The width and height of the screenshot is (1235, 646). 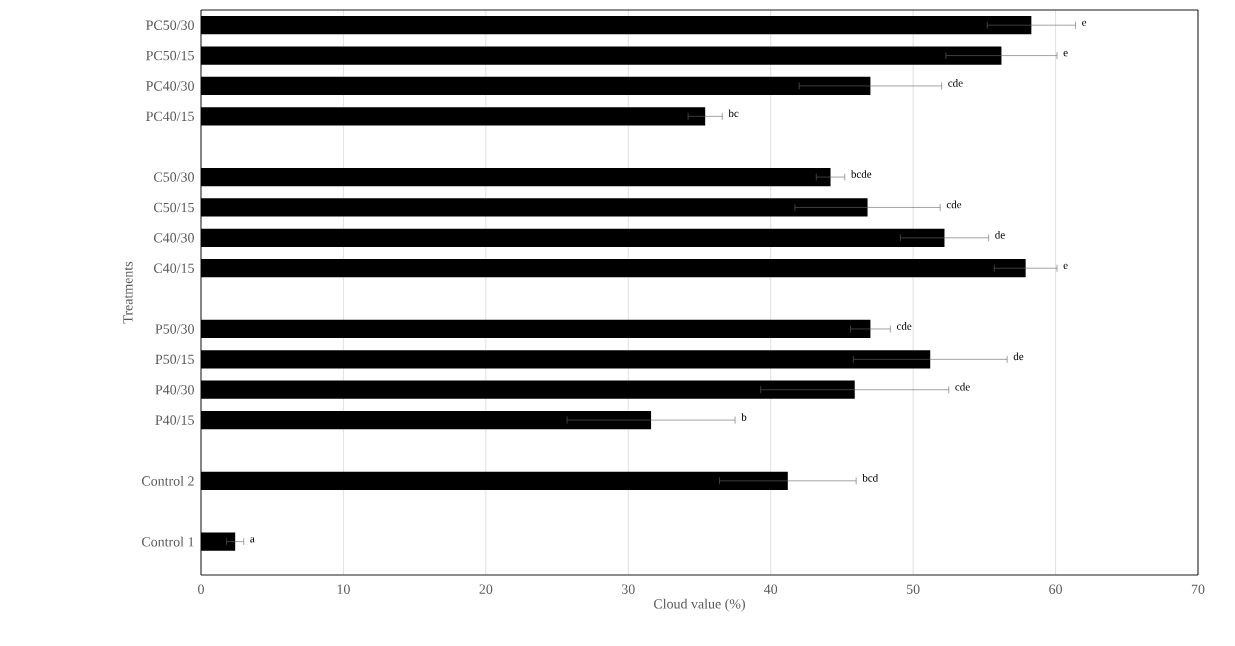 What do you see at coordinates (174, 329) in the screenshot?
I see `y-tick-label: P50/30` at bounding box center [174, 329].